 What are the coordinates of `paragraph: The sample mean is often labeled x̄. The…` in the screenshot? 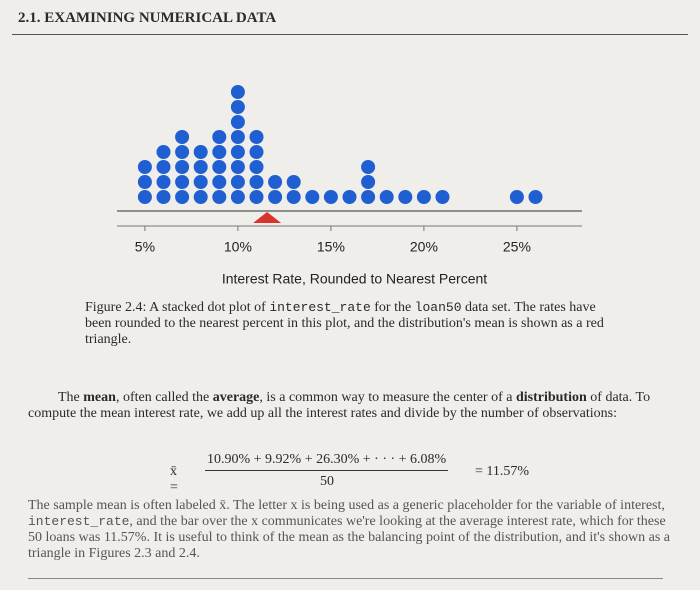 It's located at (350, 530).